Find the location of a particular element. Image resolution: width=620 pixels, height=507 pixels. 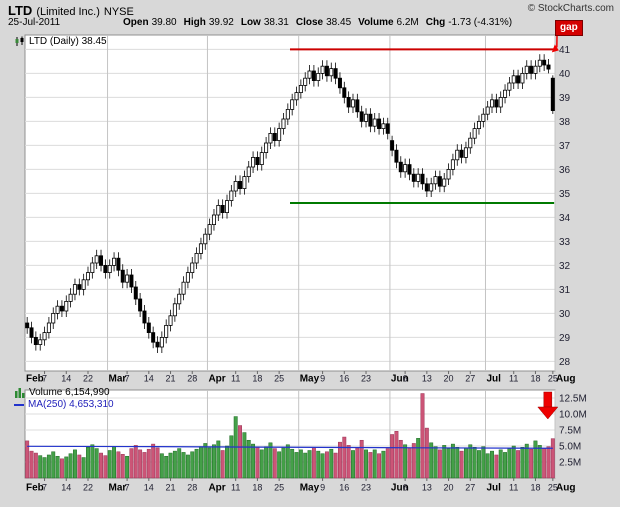

svg-text: 5.0M is located at coordinates (570, 447).